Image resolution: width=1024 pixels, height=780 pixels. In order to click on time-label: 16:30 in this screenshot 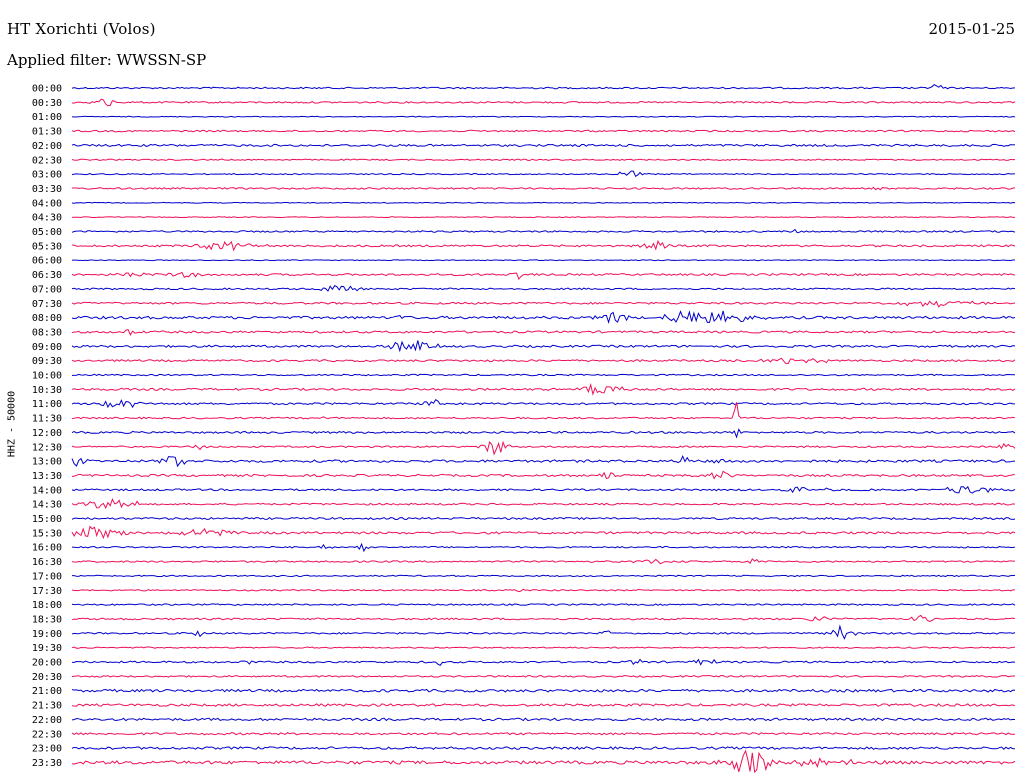, I will do `click(47, 562)`.